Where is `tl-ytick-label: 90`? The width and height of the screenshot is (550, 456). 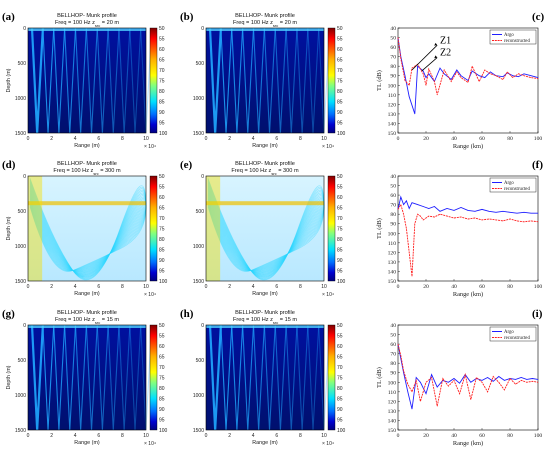 tl-ytick-label: 90 is located at coordinates (393, 374).